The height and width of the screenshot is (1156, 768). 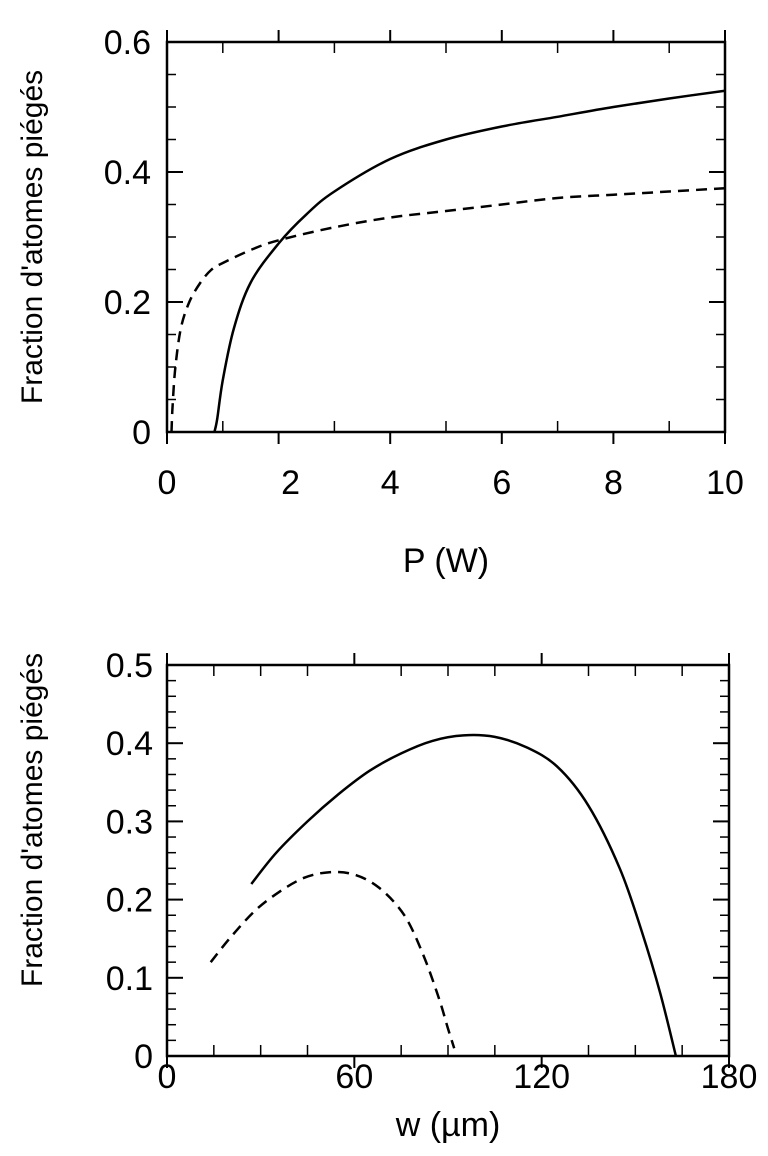 I want to click on y-tick-label: 0.5, so click(x=129, y=666).